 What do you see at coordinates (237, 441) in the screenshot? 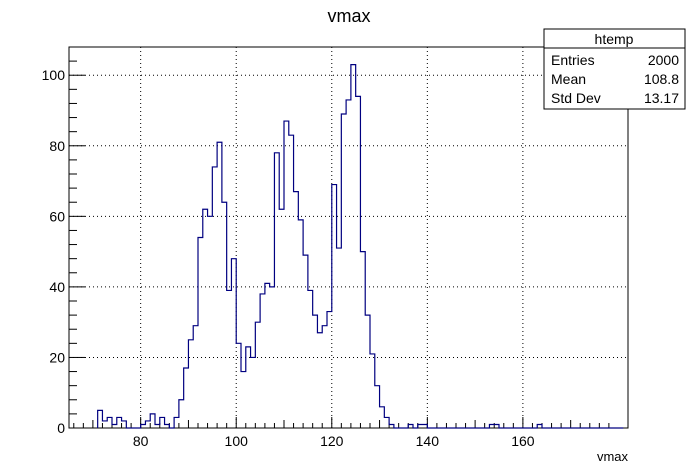
I see `x-tick-label: 100` at bounding box center [237, 441].